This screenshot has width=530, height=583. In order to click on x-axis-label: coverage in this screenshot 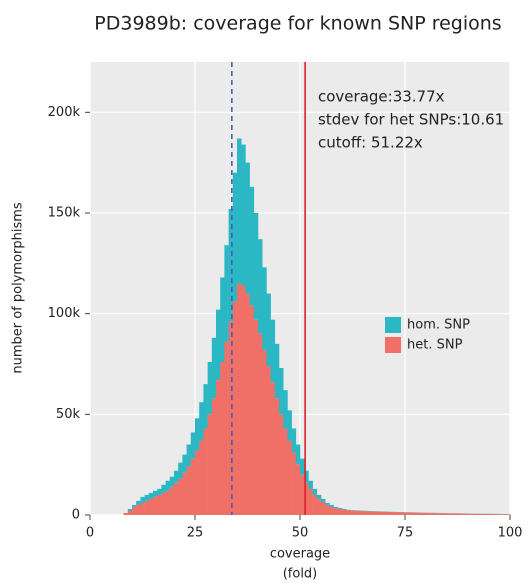, I will do `click(300, 554)`.